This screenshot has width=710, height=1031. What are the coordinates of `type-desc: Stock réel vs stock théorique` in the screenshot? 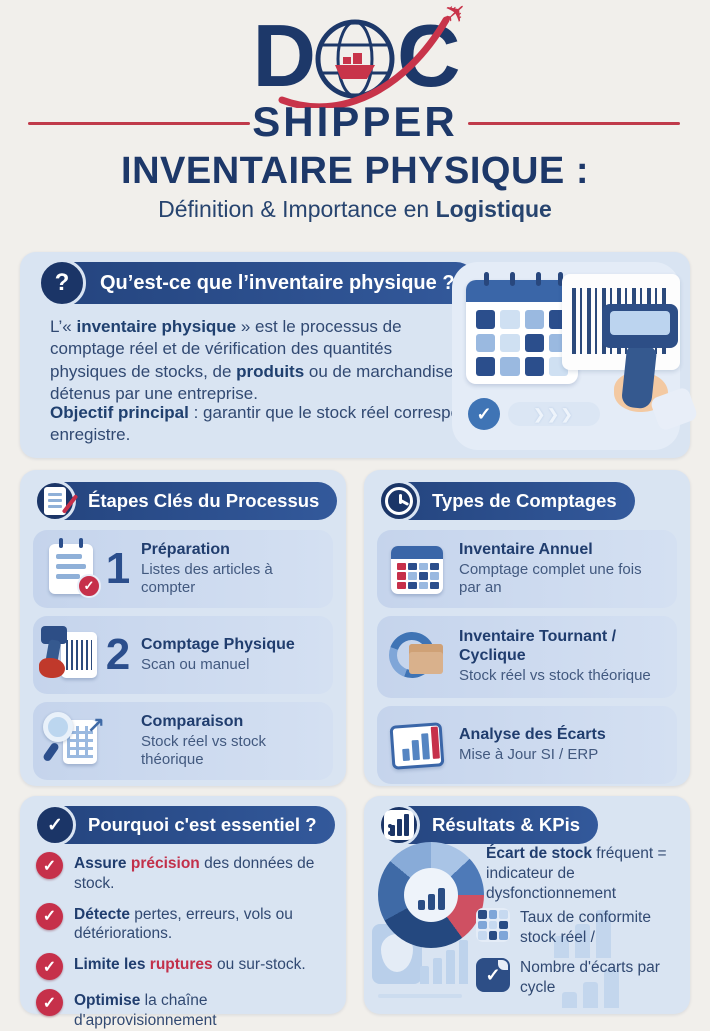 It's located at (555, 676).